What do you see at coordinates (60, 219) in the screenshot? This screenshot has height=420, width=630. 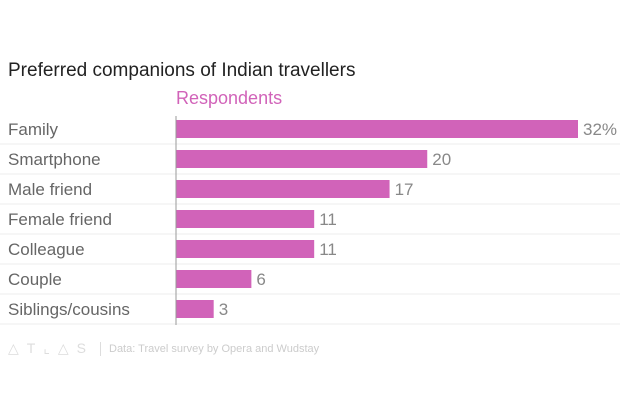 I see `category-label: Female friend` at bounding box center [60, 219].